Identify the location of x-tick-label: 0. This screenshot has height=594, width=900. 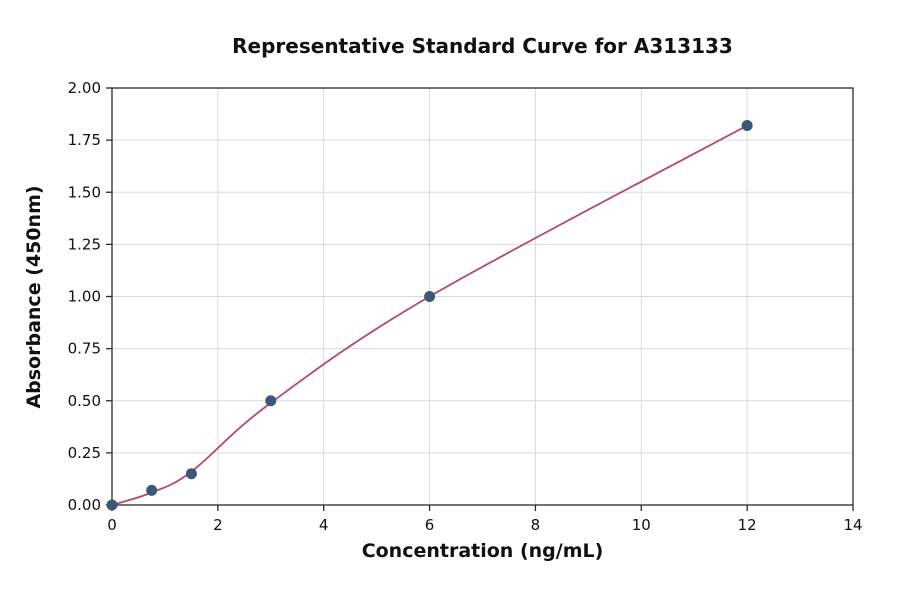
(112, 525).